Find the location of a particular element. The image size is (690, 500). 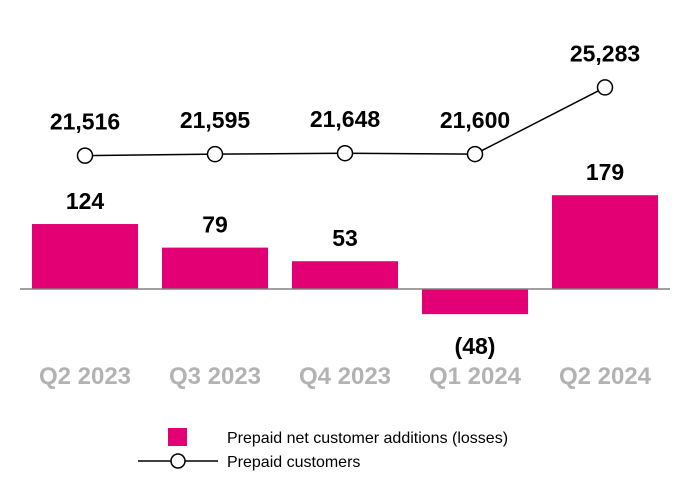

category-label: Q4 2023 is located at coordinates (345, 376).